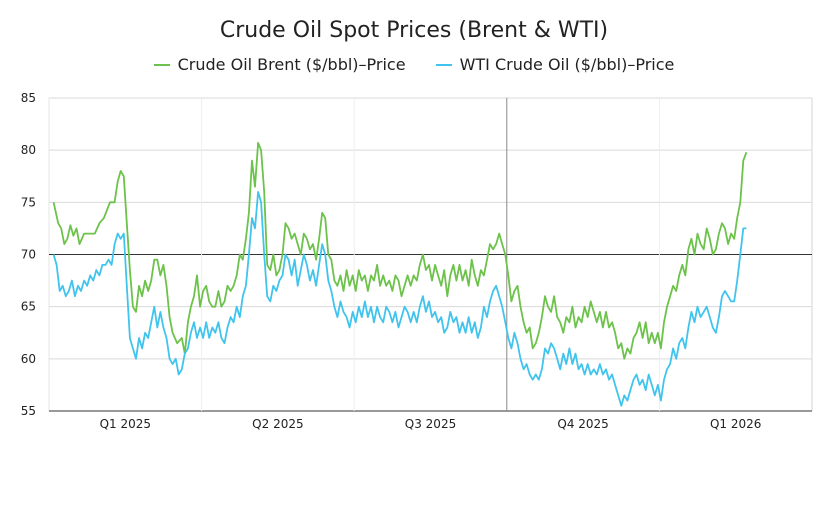 Image resolution: width=828 pixels, height=515 pixels. Describe the element at coordinates (582, 424) in the screenshot. I see `x-tick-label: Q4 2025` at that location.